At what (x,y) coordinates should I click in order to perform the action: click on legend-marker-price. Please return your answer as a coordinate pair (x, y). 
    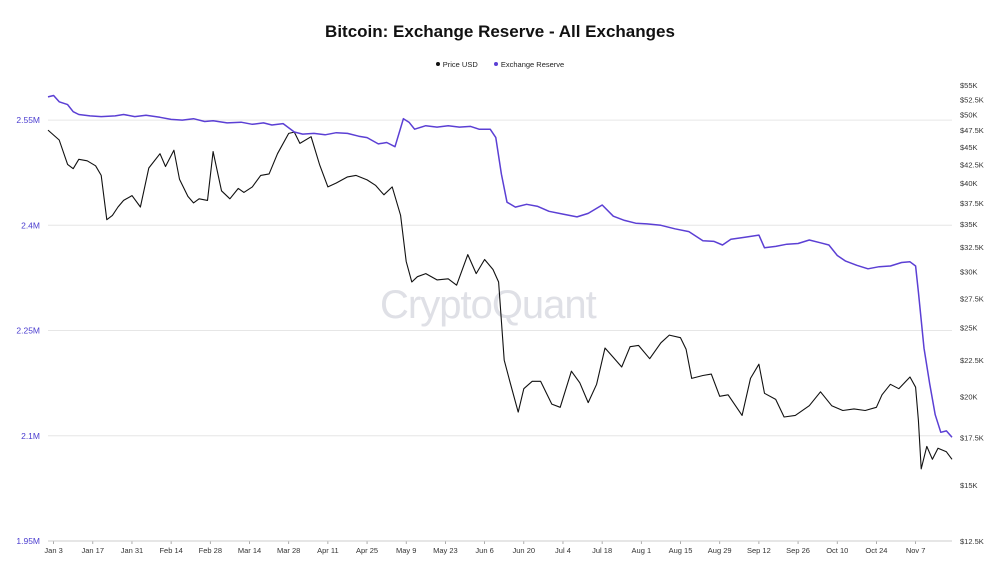
    Looking at the image, I should click on (437, 64).